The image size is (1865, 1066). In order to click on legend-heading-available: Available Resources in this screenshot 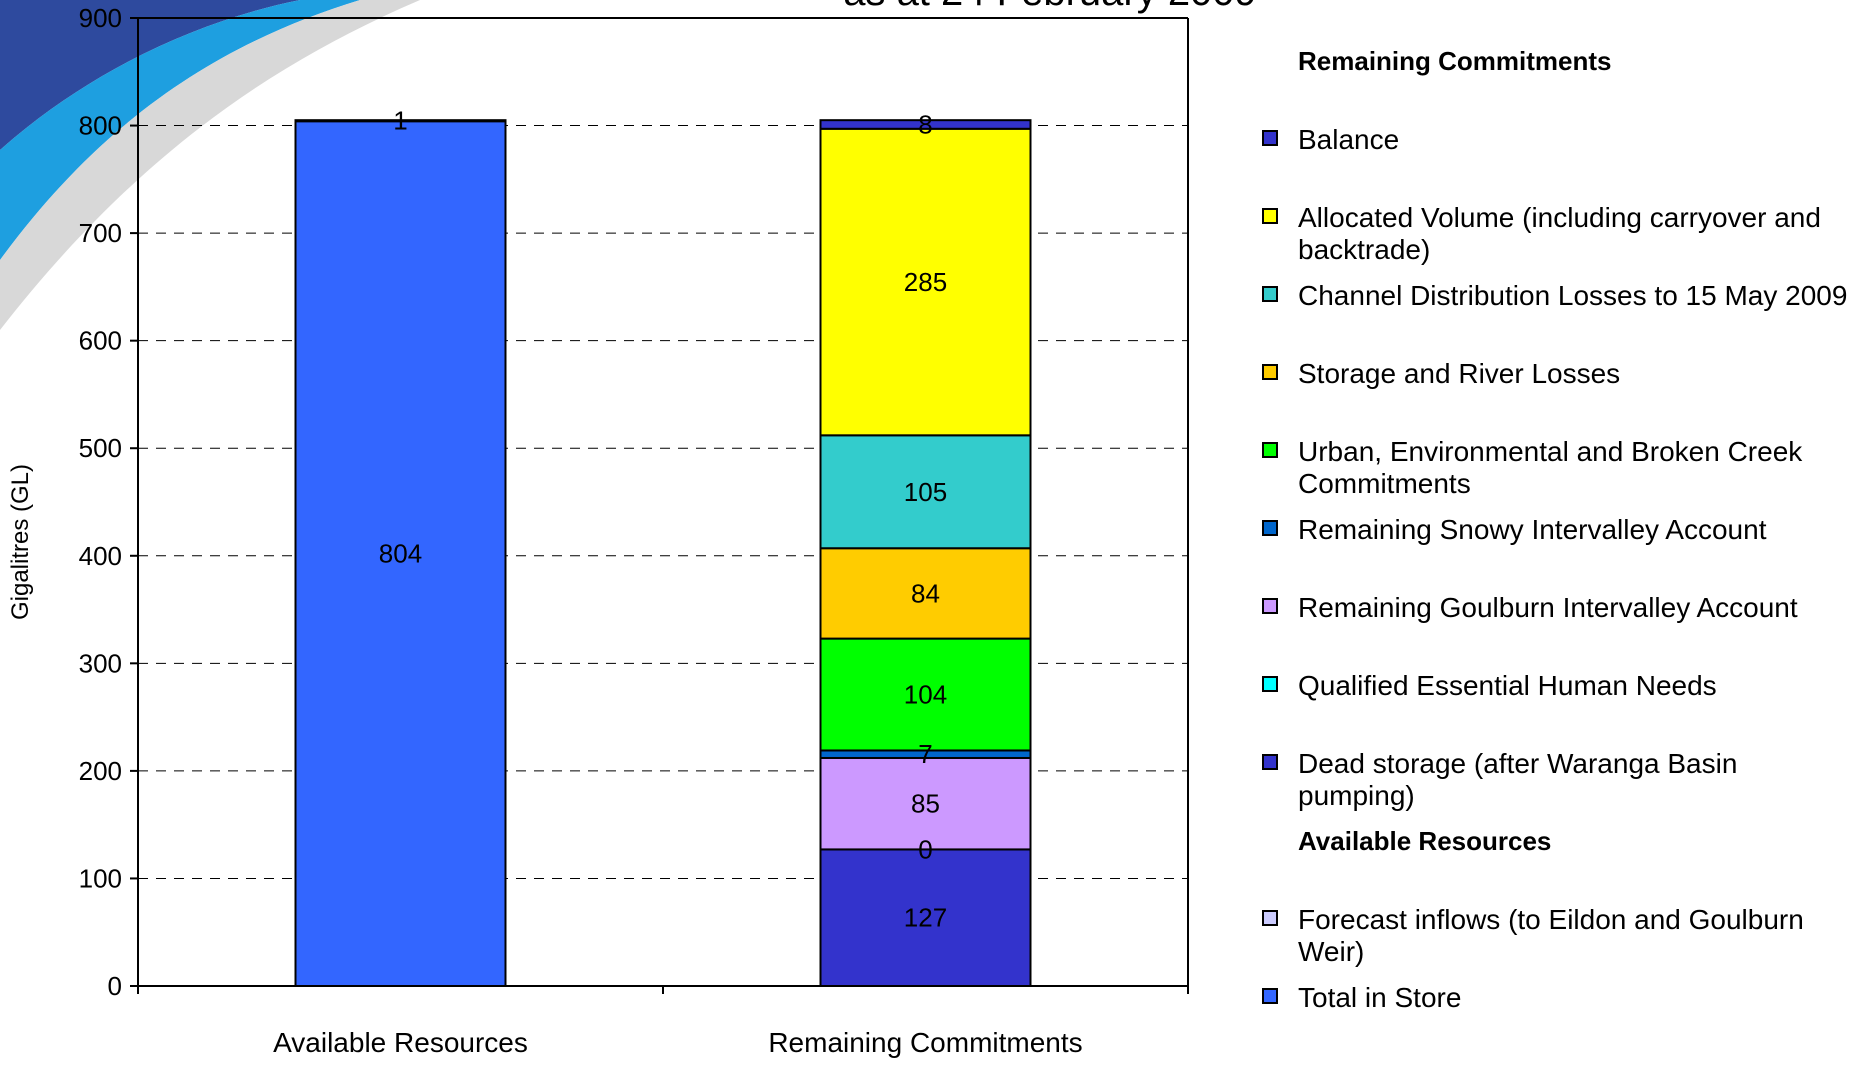, I will do `click(1425, 841)`.